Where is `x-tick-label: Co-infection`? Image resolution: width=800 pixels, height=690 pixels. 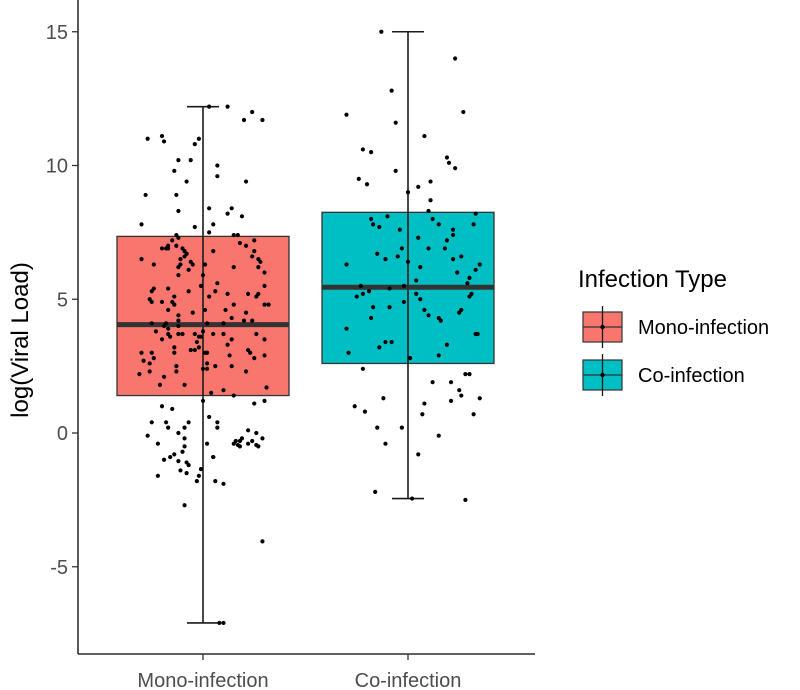
x-tick-label: Co-infection is located at coordinates (408, 680).